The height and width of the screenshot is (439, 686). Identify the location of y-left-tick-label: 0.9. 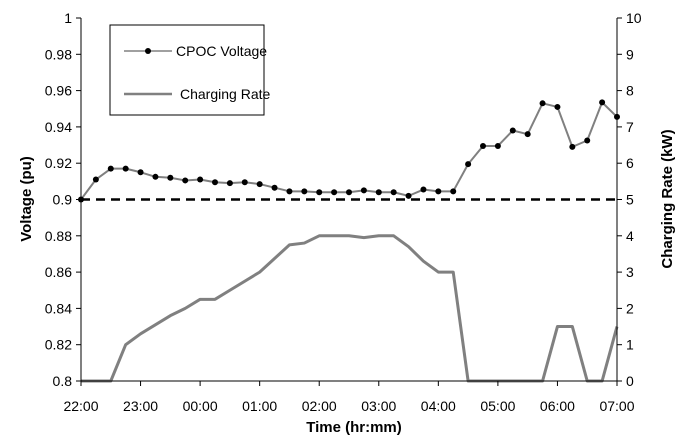
(63, 200).